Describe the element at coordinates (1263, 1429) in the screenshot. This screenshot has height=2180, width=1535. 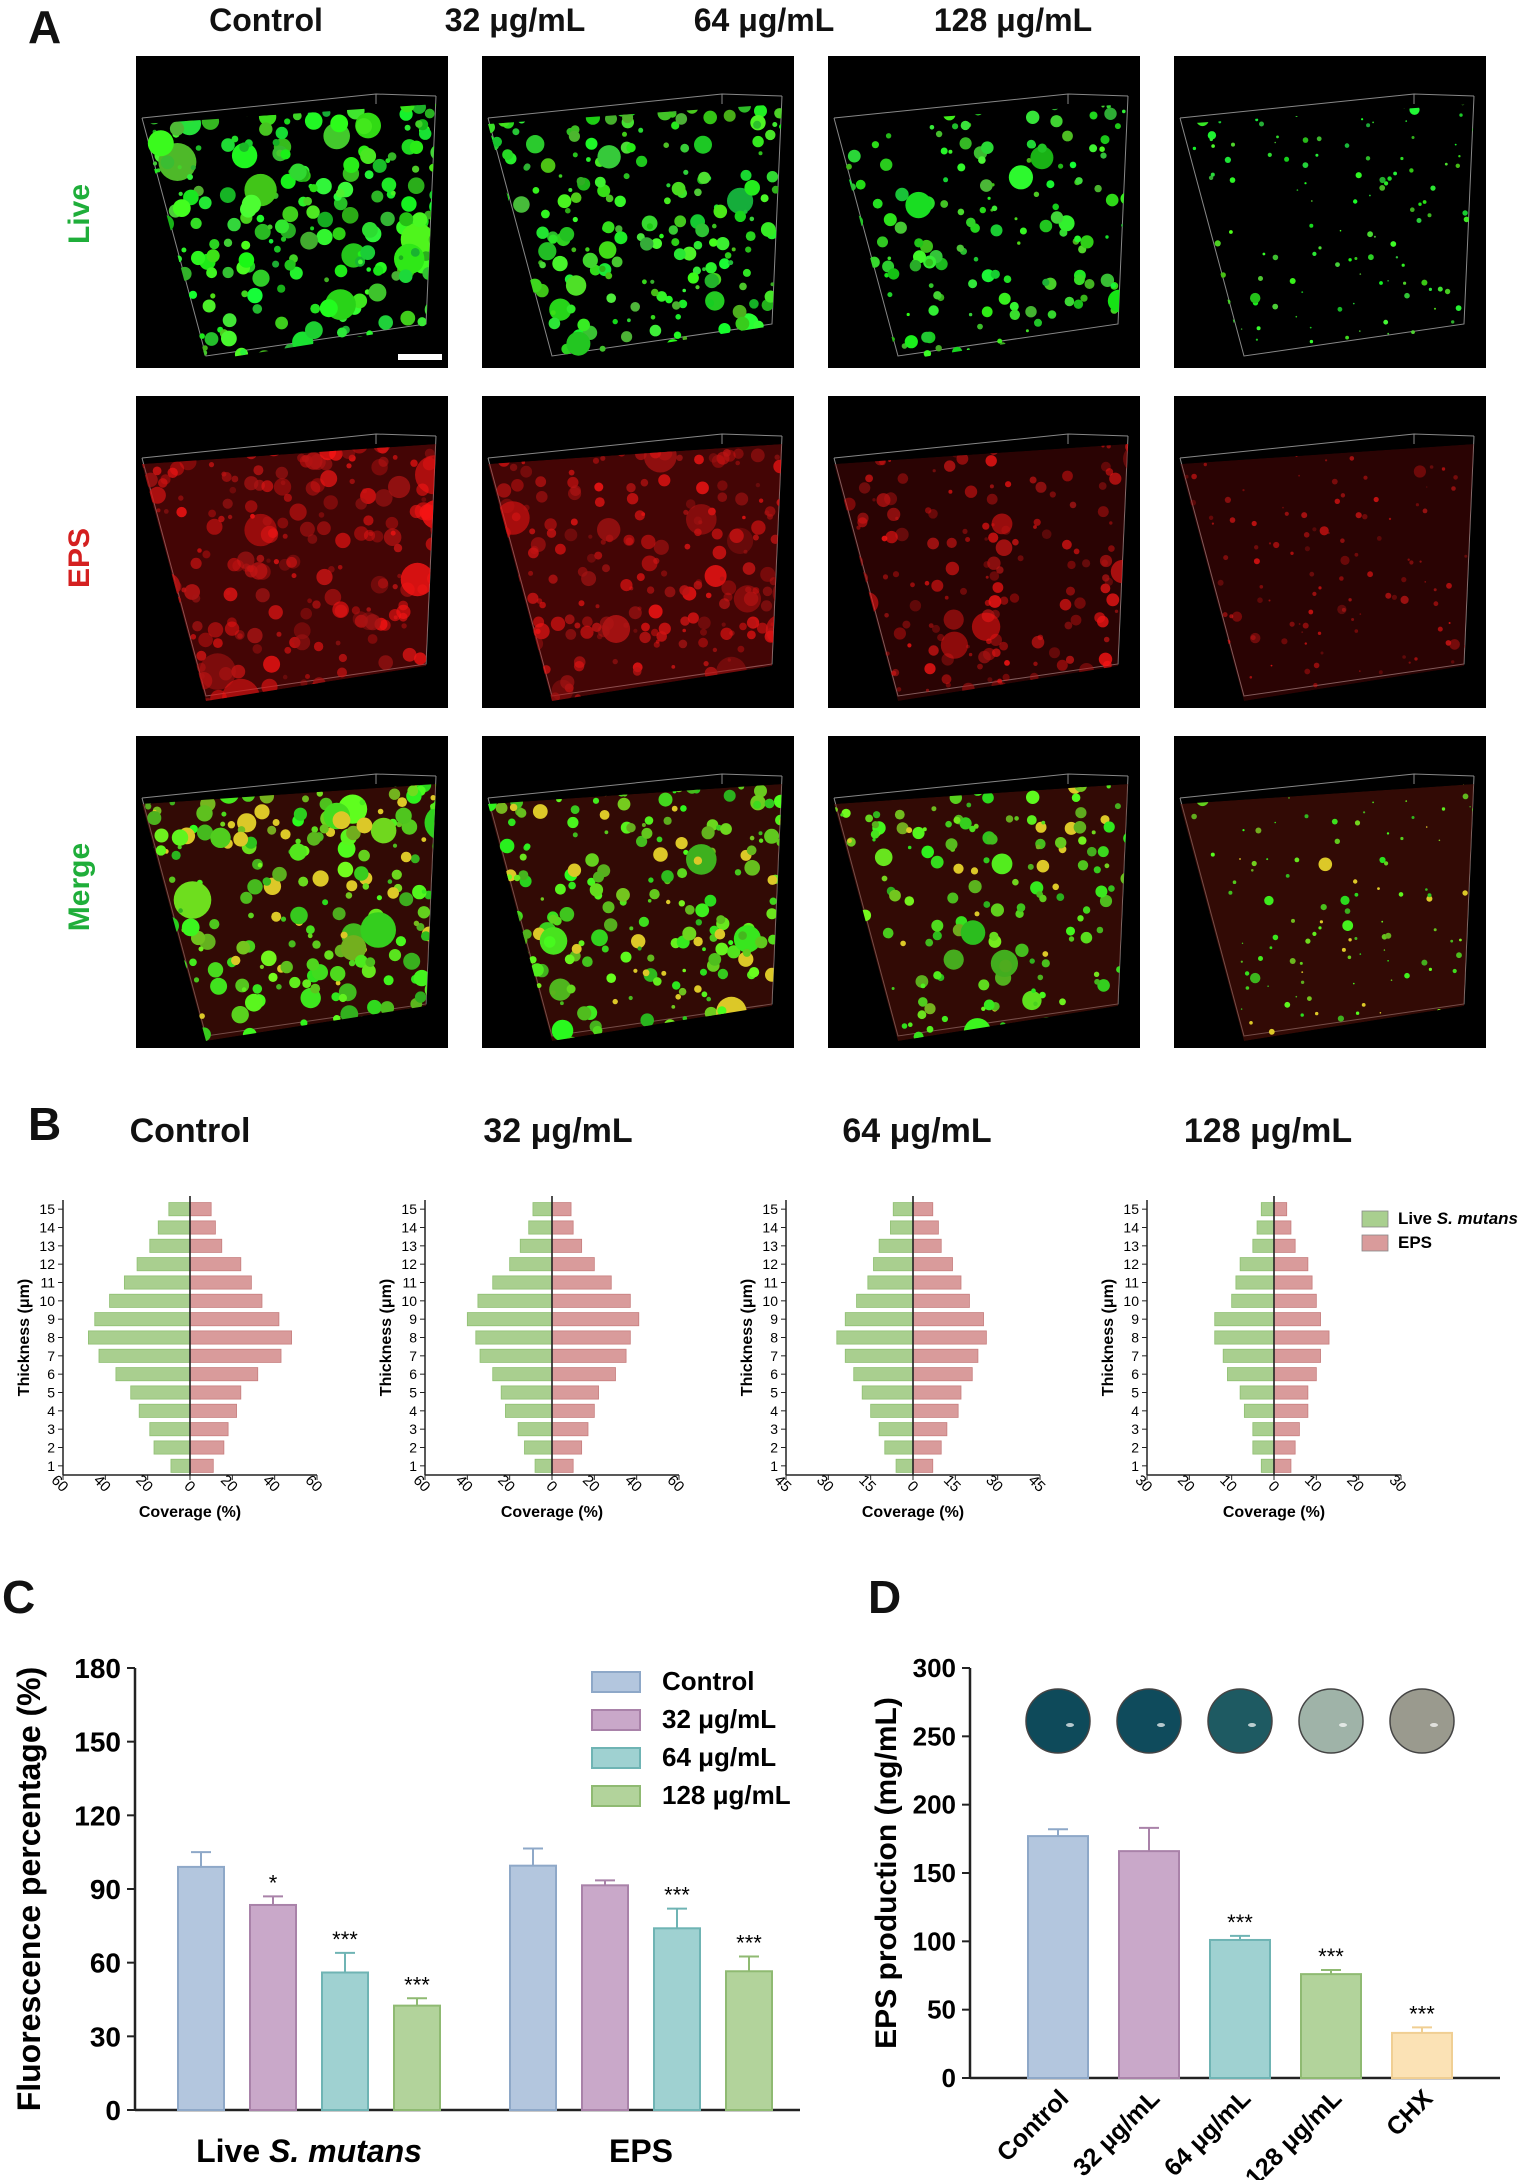
I see `live-bar` at that location.